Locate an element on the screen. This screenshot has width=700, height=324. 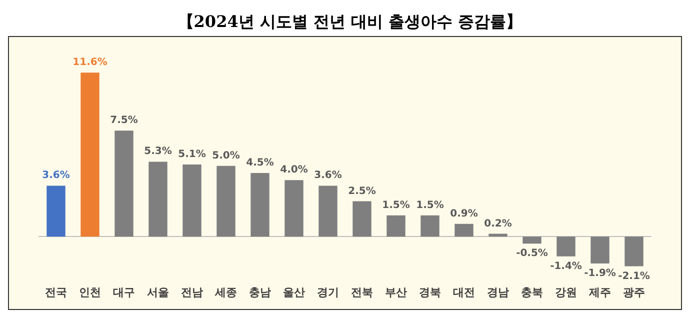
x-tick-label: 경기 is located at coordinates (328, 292).